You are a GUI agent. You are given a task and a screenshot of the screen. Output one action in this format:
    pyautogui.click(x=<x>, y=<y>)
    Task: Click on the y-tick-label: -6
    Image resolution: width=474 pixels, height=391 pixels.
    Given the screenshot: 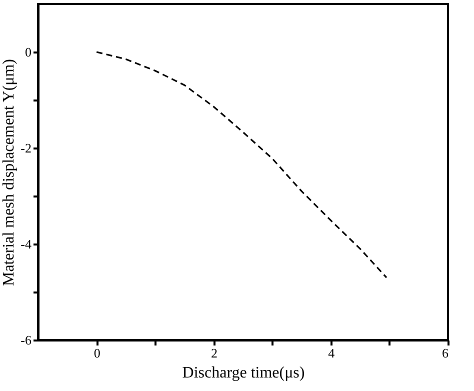 What is the action you would take?
    pyautogui.click(x=26, y=340)
    